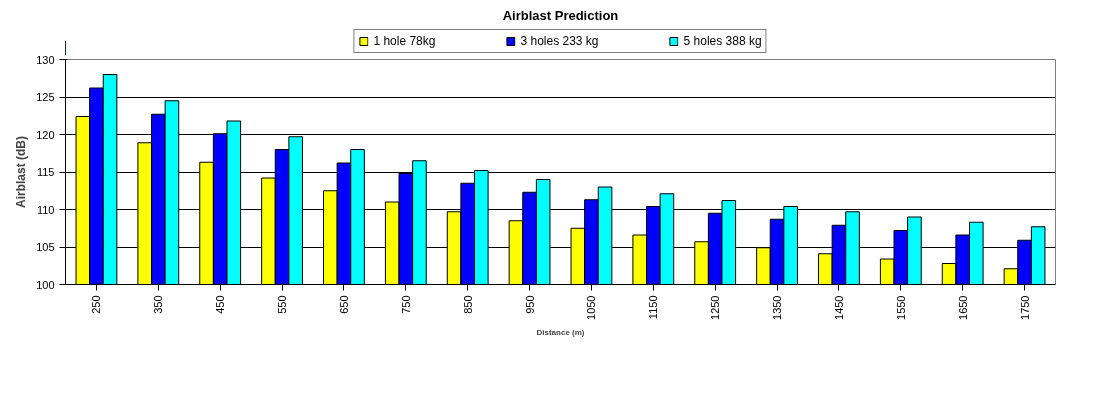 Image resolution: width=1107 pixels, height=418 pixels. I want to click on y-tick-label: 110, so click(45, 209).